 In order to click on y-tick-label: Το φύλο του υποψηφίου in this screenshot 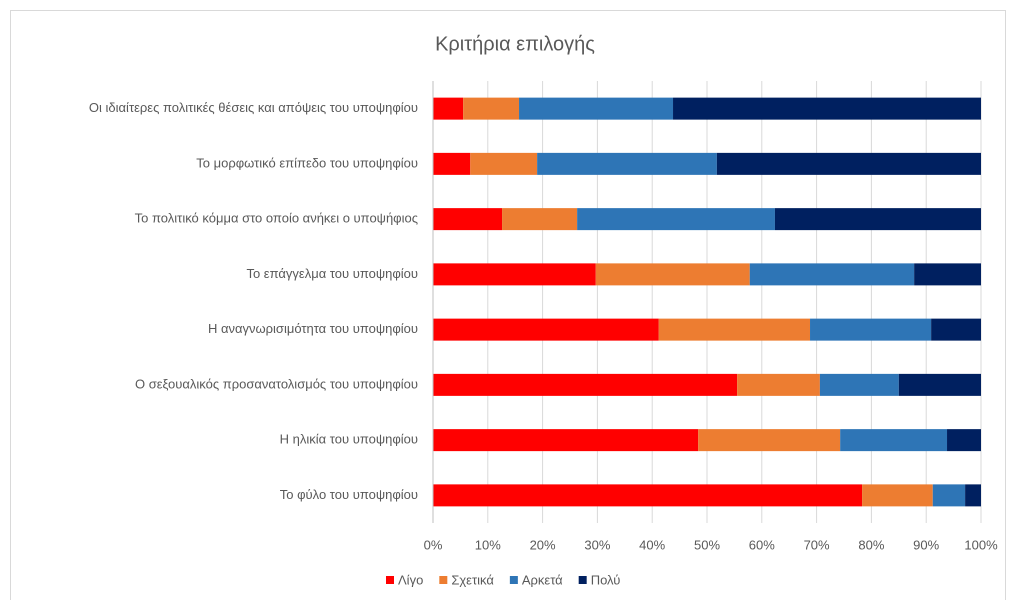, I will do `click(349, 494)`.